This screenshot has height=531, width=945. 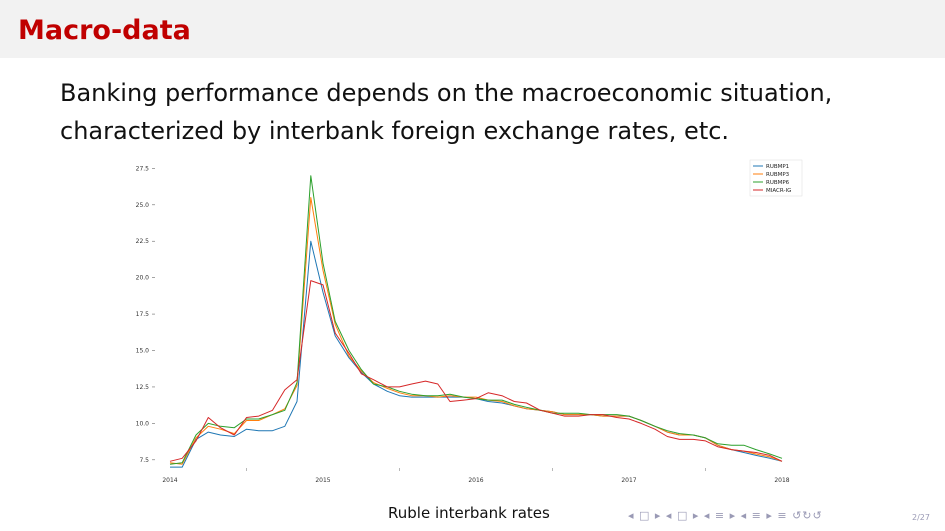 I want to click on y-tick-label: 12.5, so click(x=143, y=387).